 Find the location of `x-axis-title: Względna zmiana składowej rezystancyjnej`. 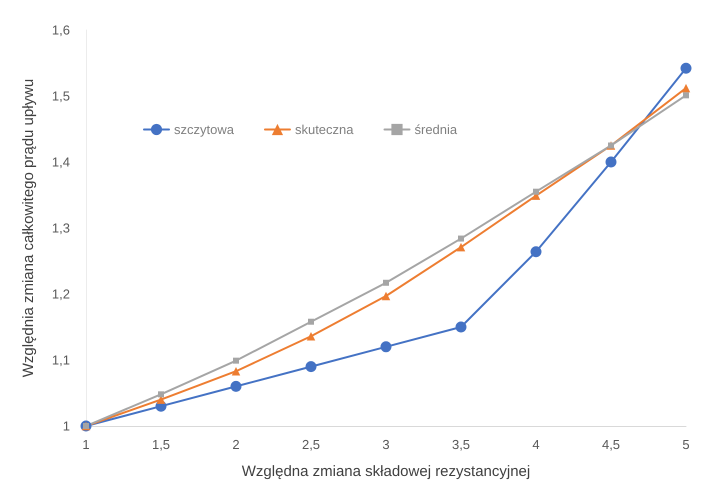

x-axis-title: Względna zmiana składowej rezystancyjnej is located at coordinates (386, 471).